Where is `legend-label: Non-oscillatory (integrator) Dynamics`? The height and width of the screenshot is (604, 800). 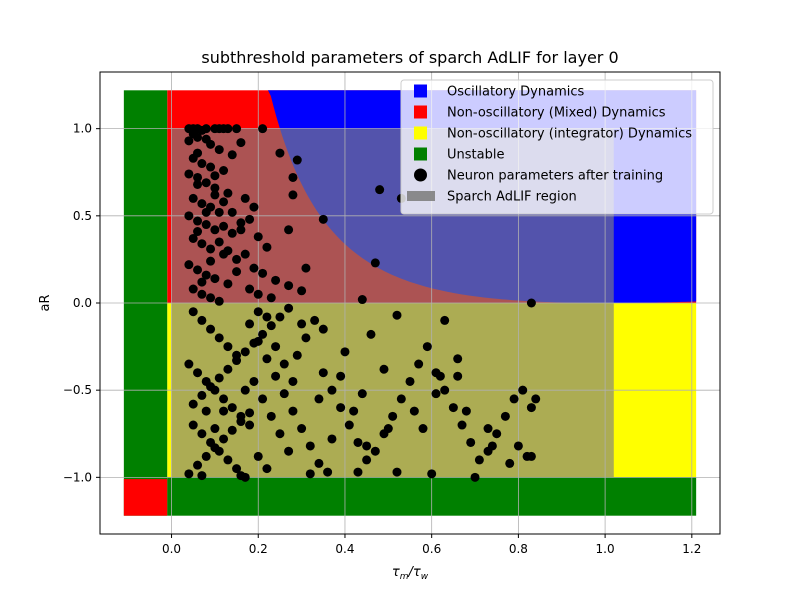
legend-label: Non-oscillatory (integrator) Dynamics is located at coordinates (569, 134).